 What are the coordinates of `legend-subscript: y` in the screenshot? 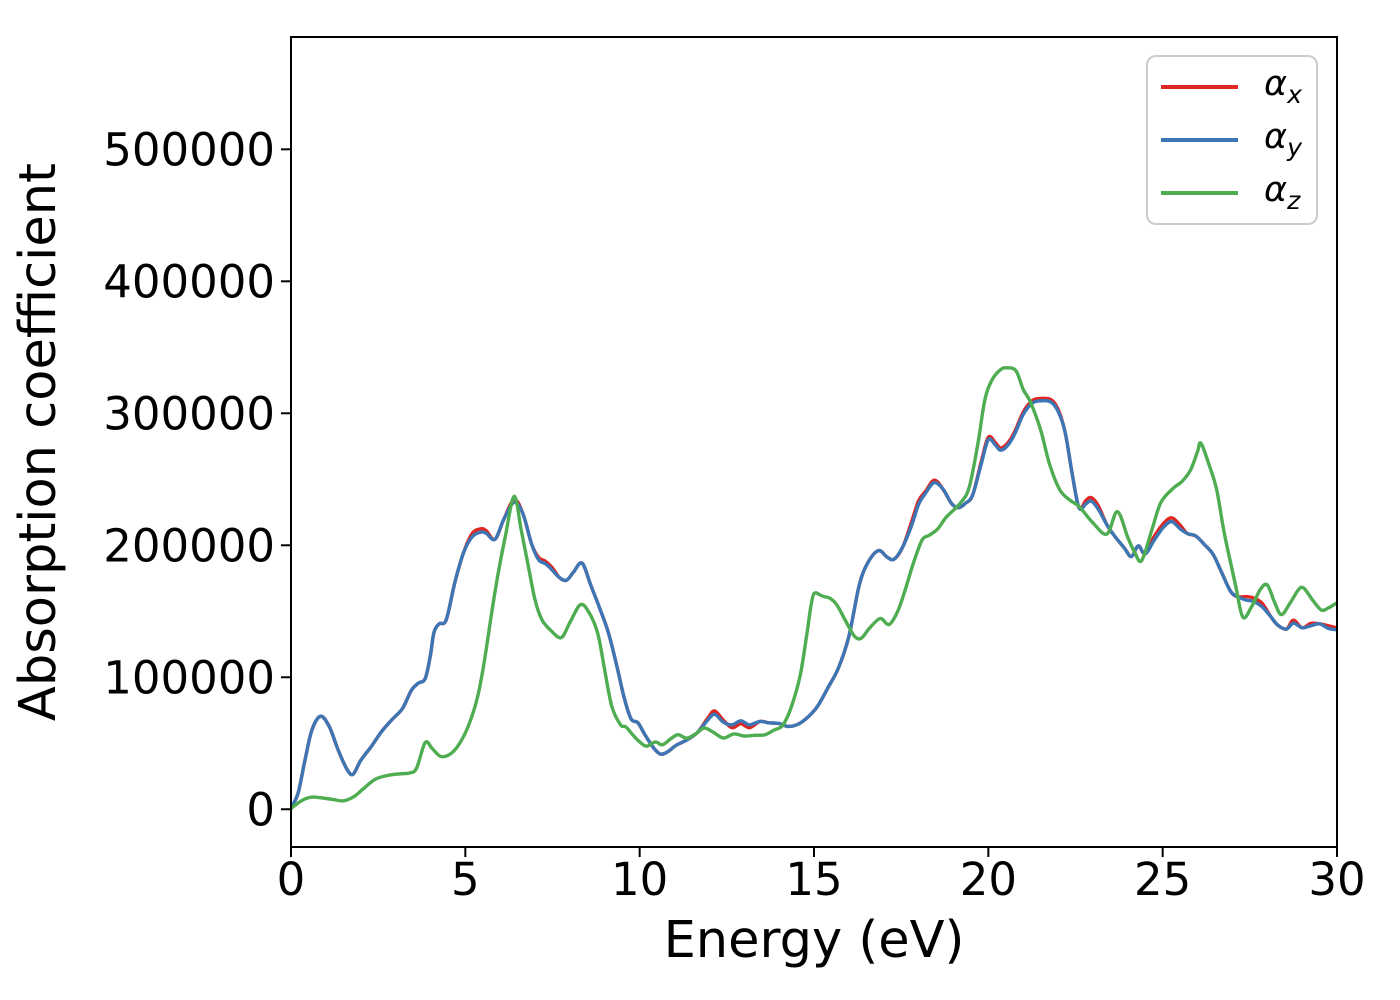 It's located at (1294, 147).